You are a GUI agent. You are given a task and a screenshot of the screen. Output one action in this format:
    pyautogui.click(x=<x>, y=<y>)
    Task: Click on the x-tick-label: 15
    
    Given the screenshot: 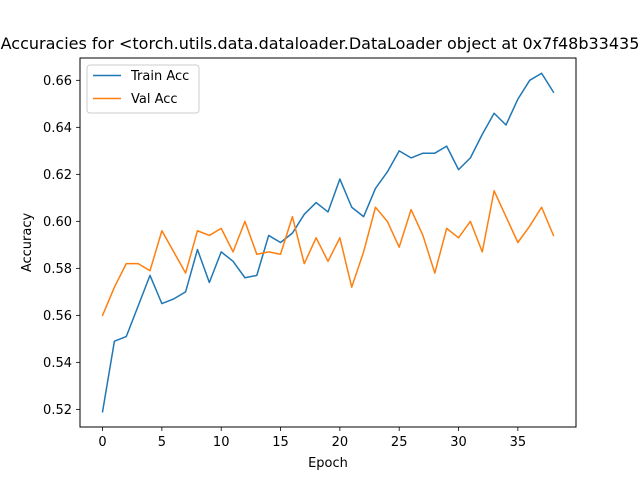 What is the action you would take?
    pyautogui.click(x=280, y=442)
    